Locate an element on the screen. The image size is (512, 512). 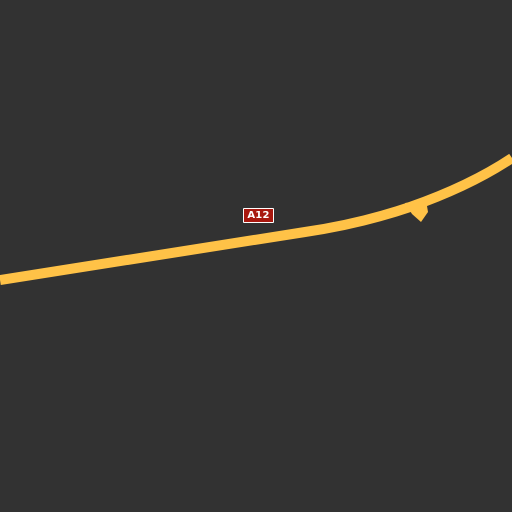
road-junction-marker is located at coordinates (416, 211).